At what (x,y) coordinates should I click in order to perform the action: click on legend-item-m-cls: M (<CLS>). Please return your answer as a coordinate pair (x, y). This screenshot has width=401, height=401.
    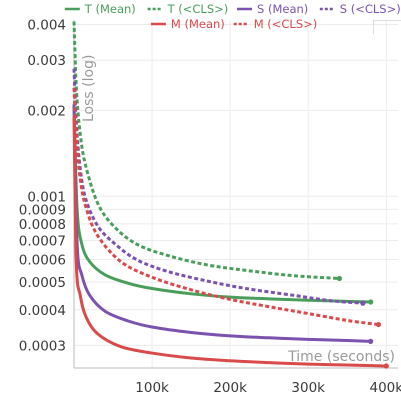
    Looking at the image, I should click on (275, 24).